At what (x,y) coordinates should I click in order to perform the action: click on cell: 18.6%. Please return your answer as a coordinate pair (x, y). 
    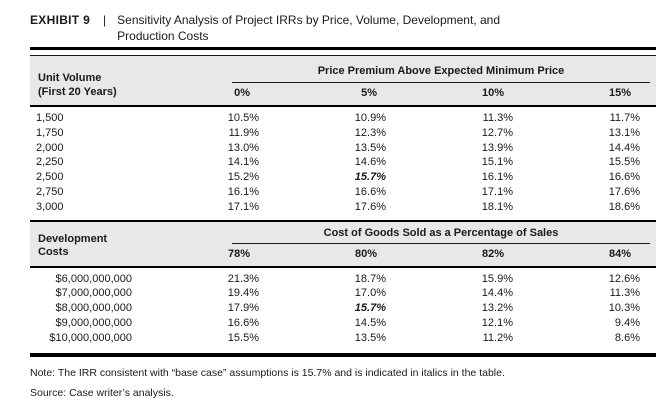
    Looking at the image, I should click on (624, 206).